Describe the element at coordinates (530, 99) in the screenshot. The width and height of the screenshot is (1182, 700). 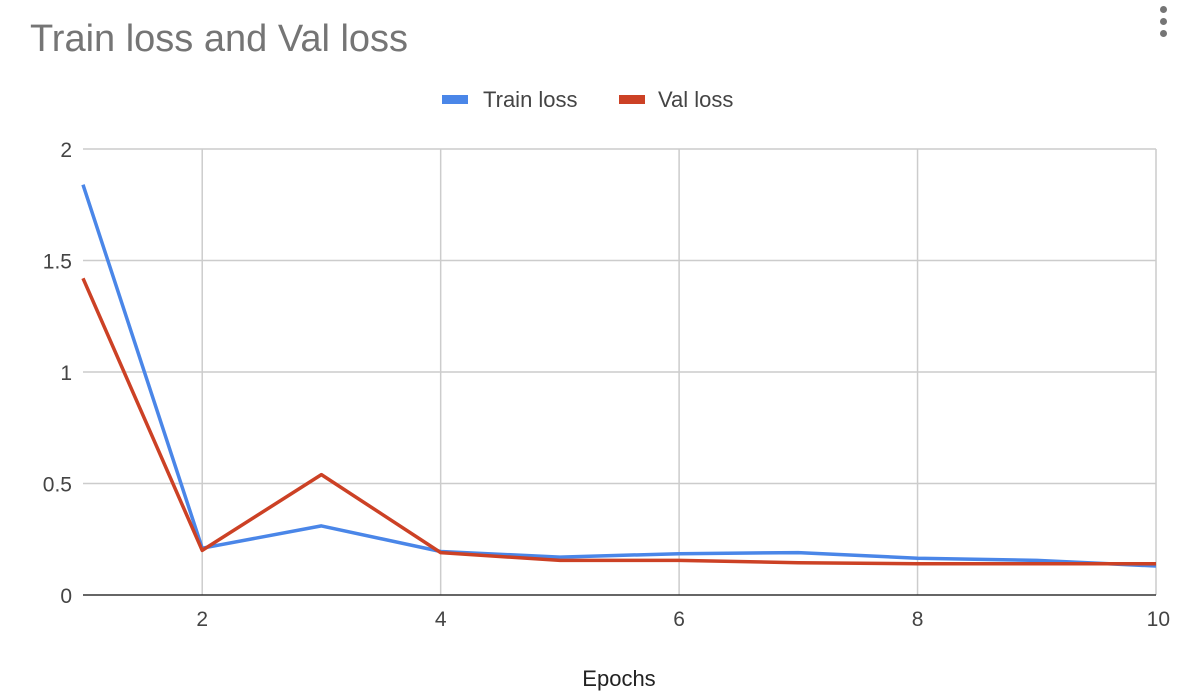
I see `legend-label: Train loss` at that location.